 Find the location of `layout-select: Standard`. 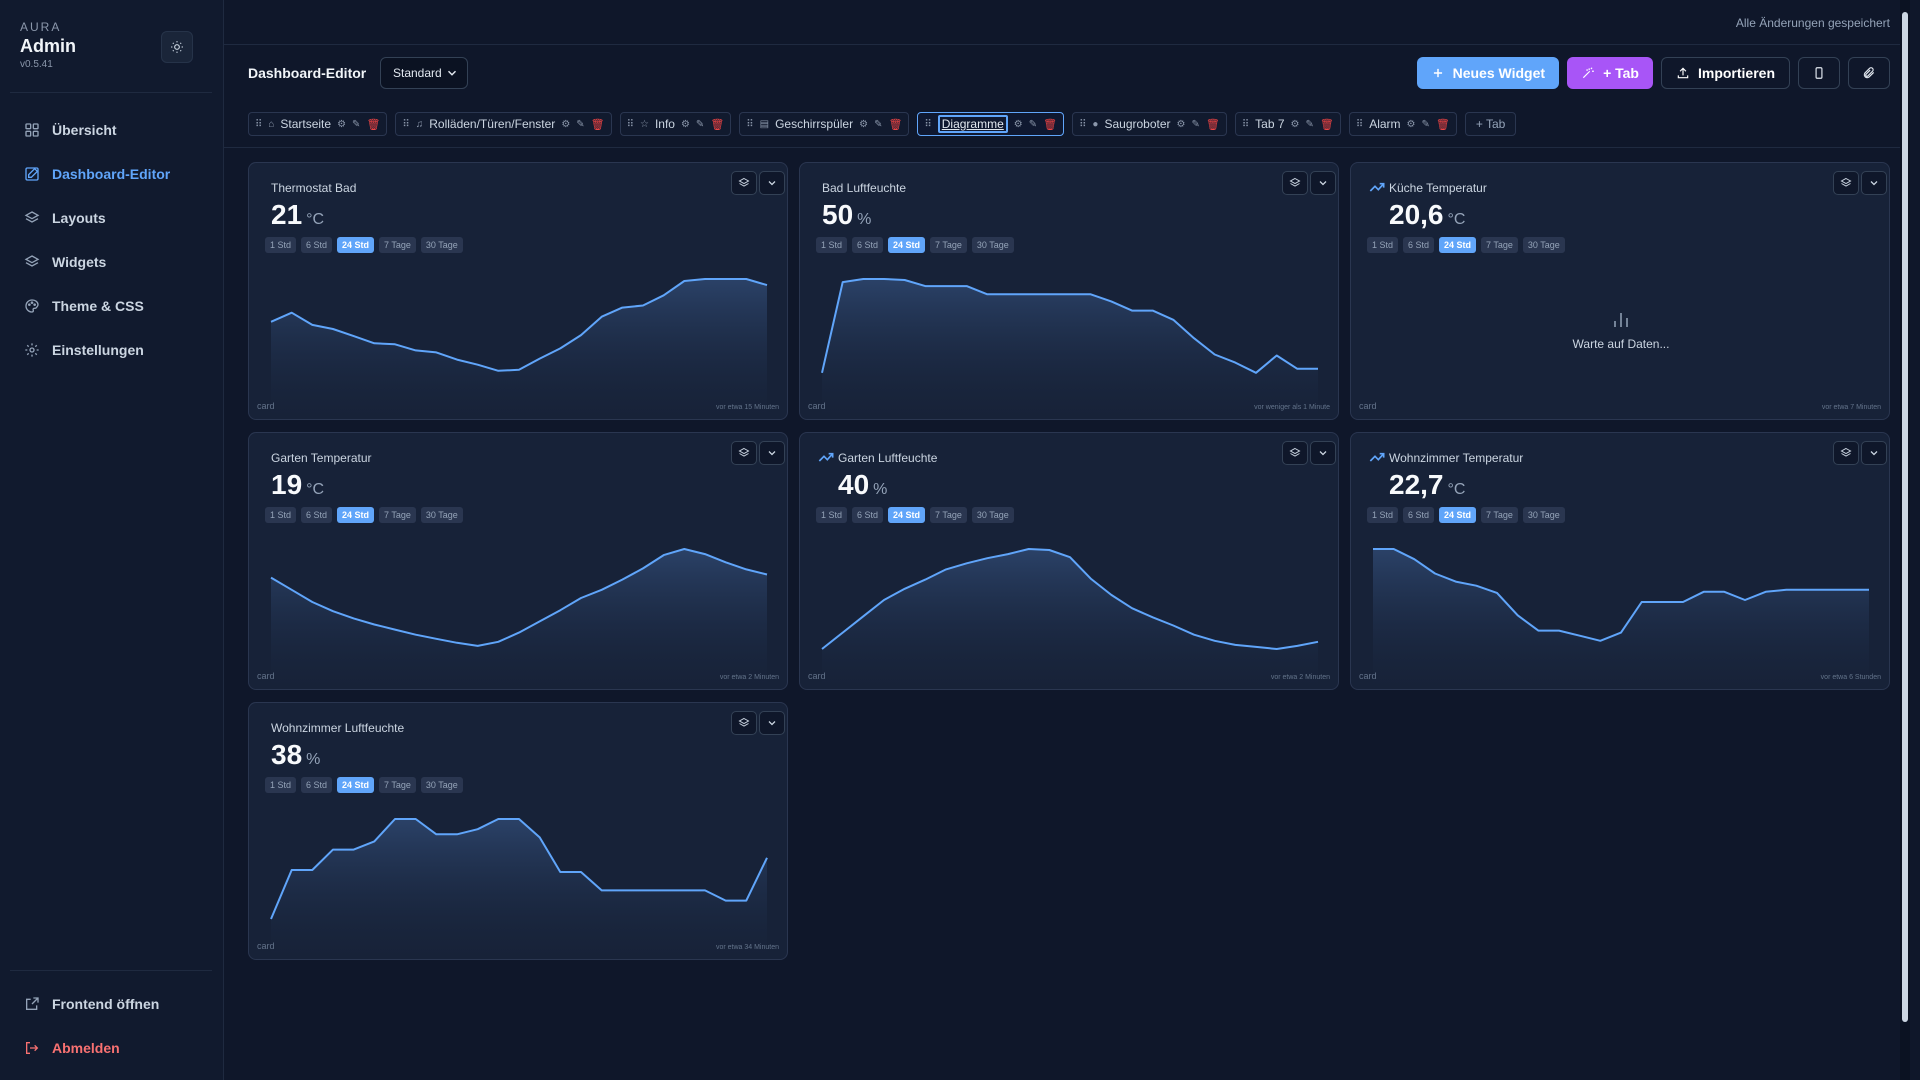

layout-select: Standard is located at coordinates (424, 73).